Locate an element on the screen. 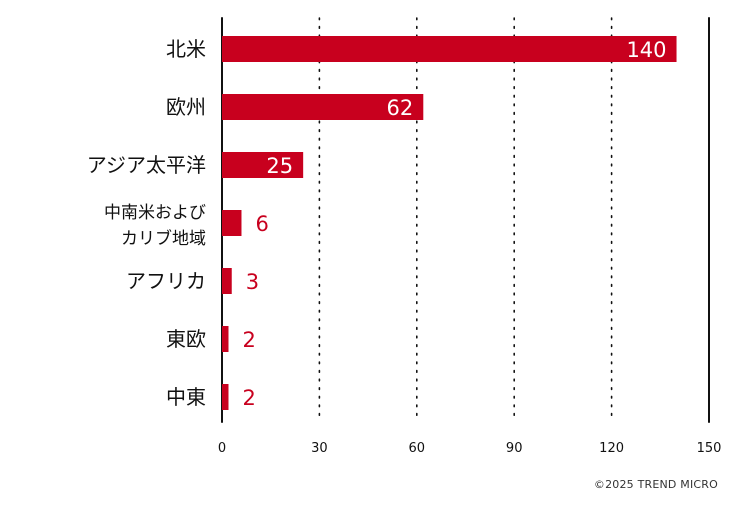 The height and width of the screenshot is (511, 740). value-label-3: 6 is located at coordinates (261, 224).